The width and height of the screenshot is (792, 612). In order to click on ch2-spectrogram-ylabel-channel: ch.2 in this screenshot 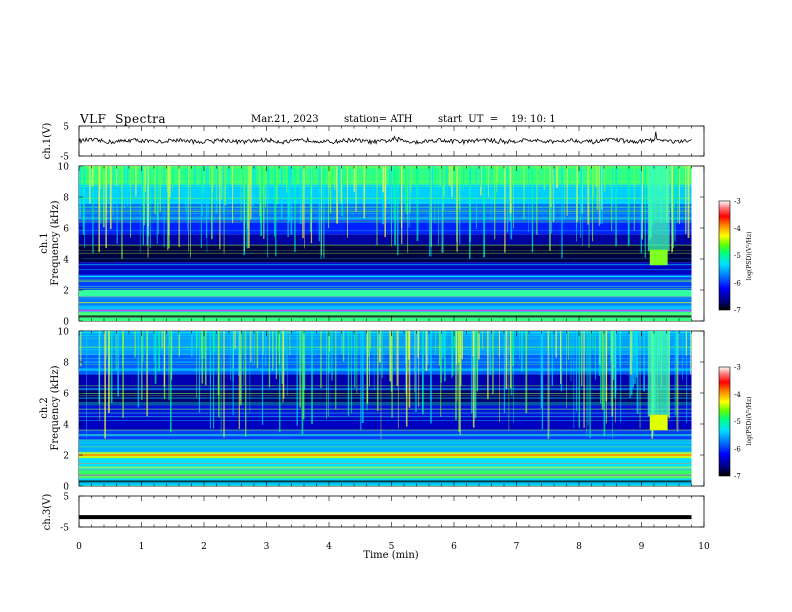, I will do `click(44, 408)`.